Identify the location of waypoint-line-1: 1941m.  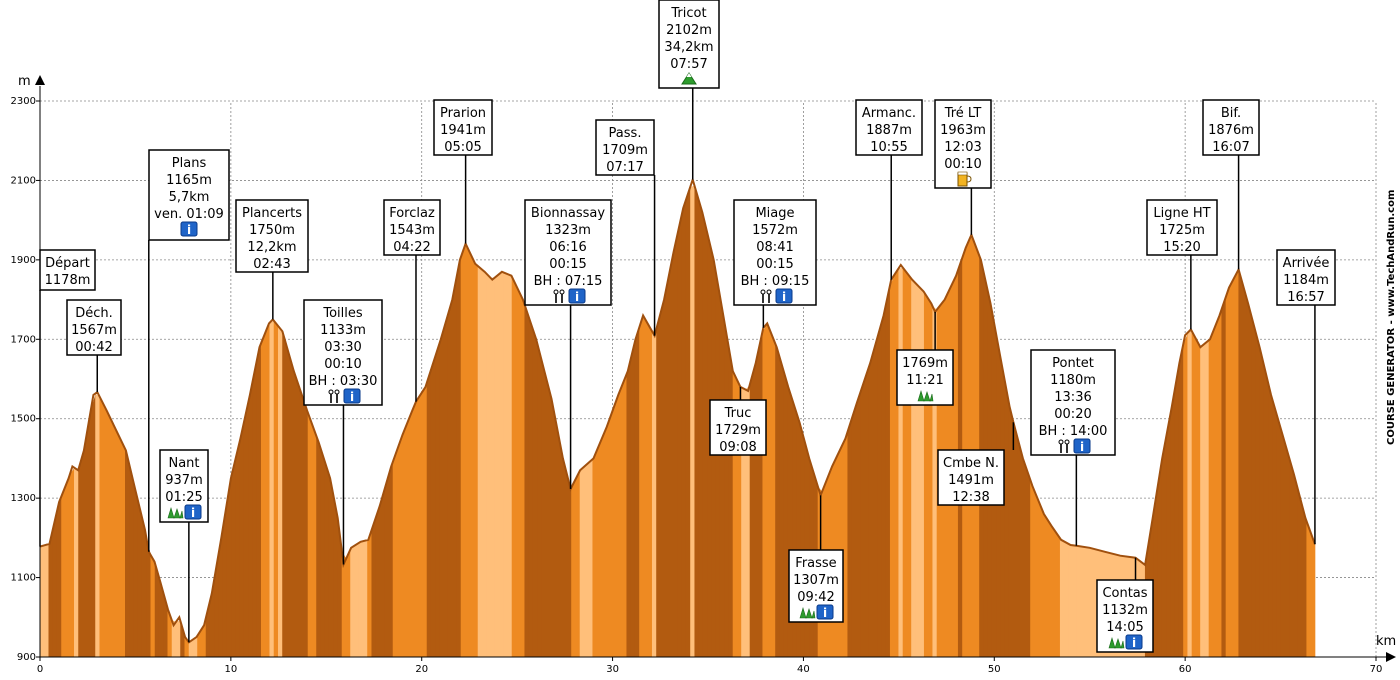
(463, 130).